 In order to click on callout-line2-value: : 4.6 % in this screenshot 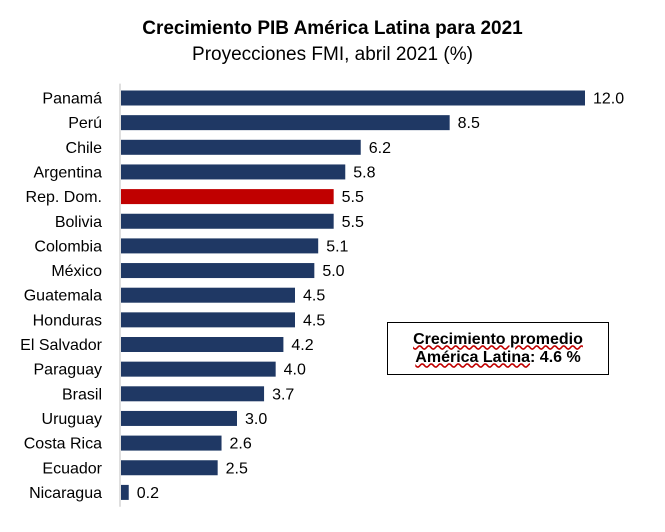, I will do `click(555, 357)`.